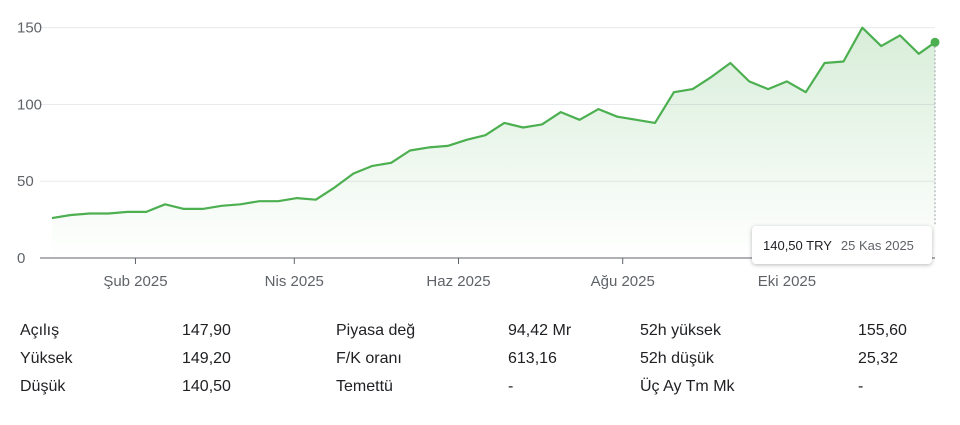  I want to click on hover-point, so click(935, 42).